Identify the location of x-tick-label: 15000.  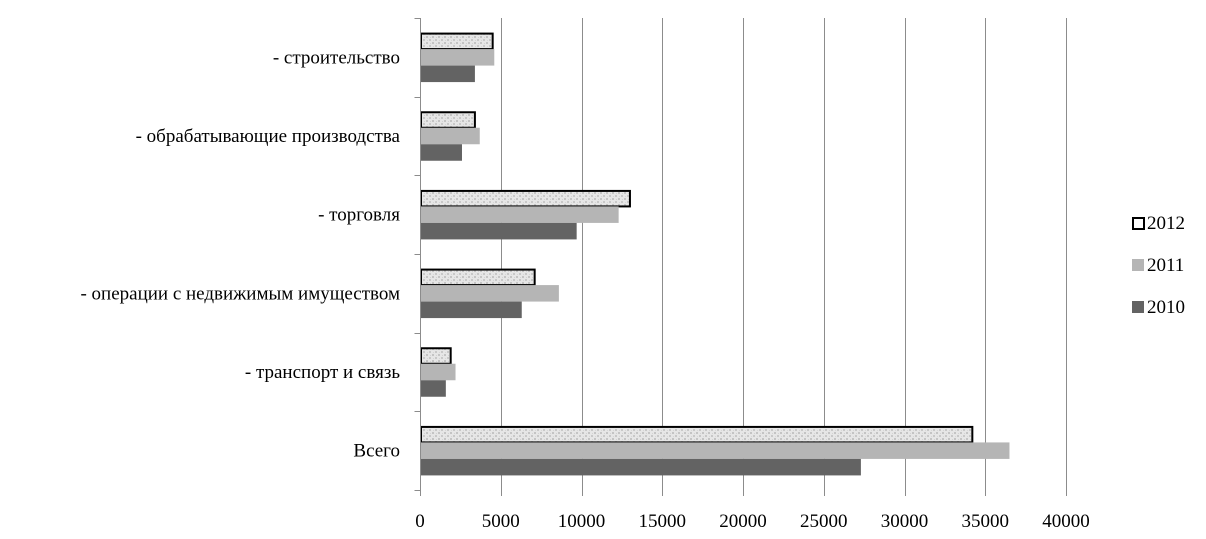
(663, 521).